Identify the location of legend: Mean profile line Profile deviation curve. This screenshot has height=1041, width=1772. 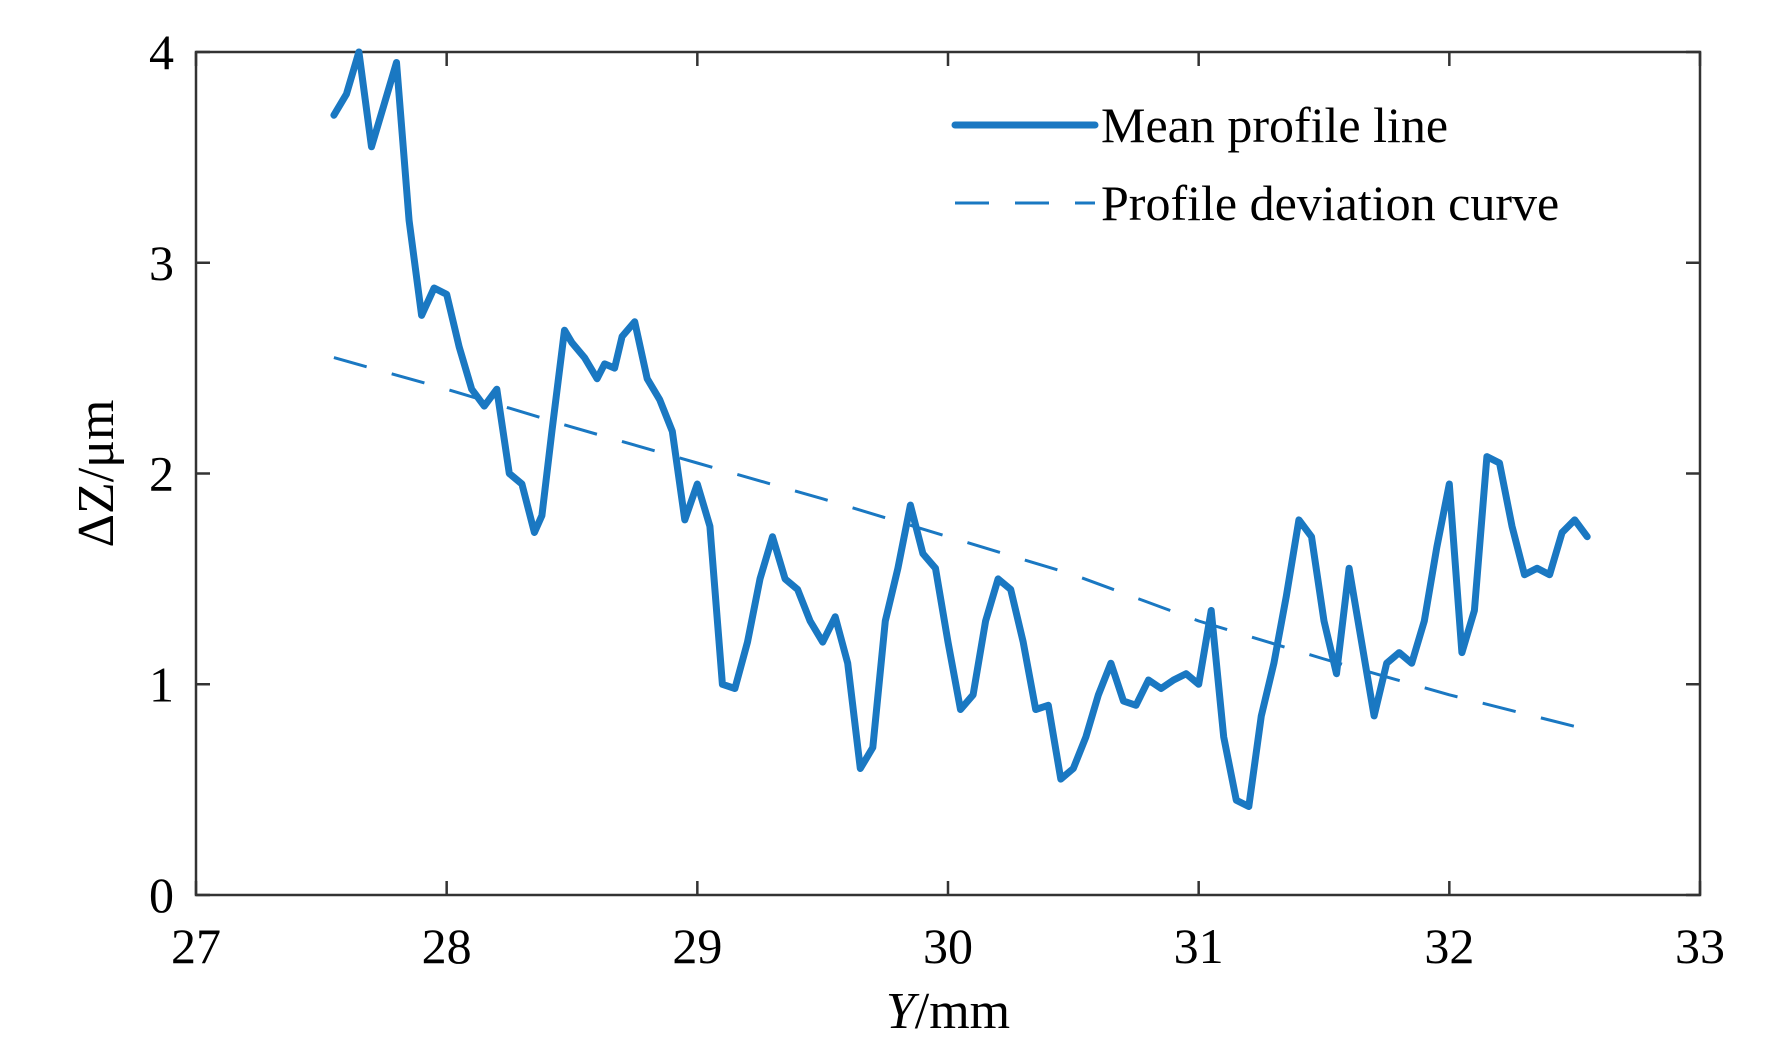
(1255, 164).